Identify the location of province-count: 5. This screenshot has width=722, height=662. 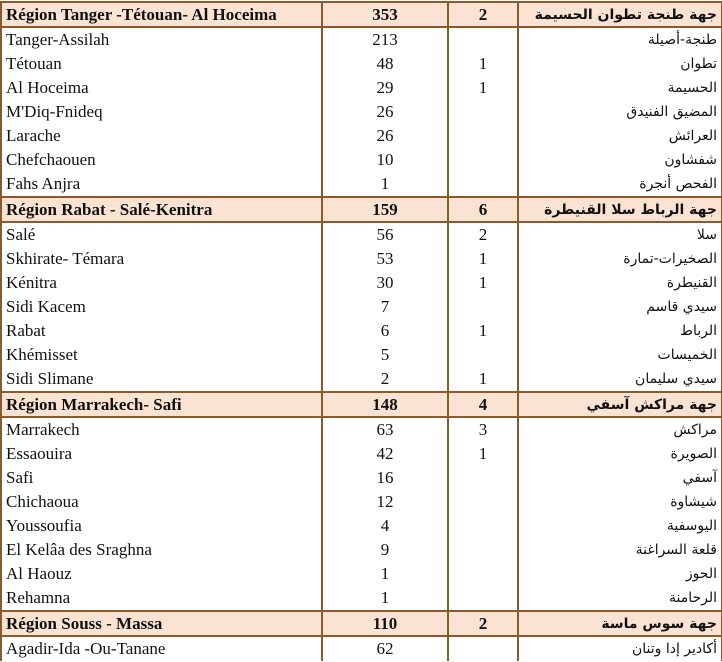
(385, 355).